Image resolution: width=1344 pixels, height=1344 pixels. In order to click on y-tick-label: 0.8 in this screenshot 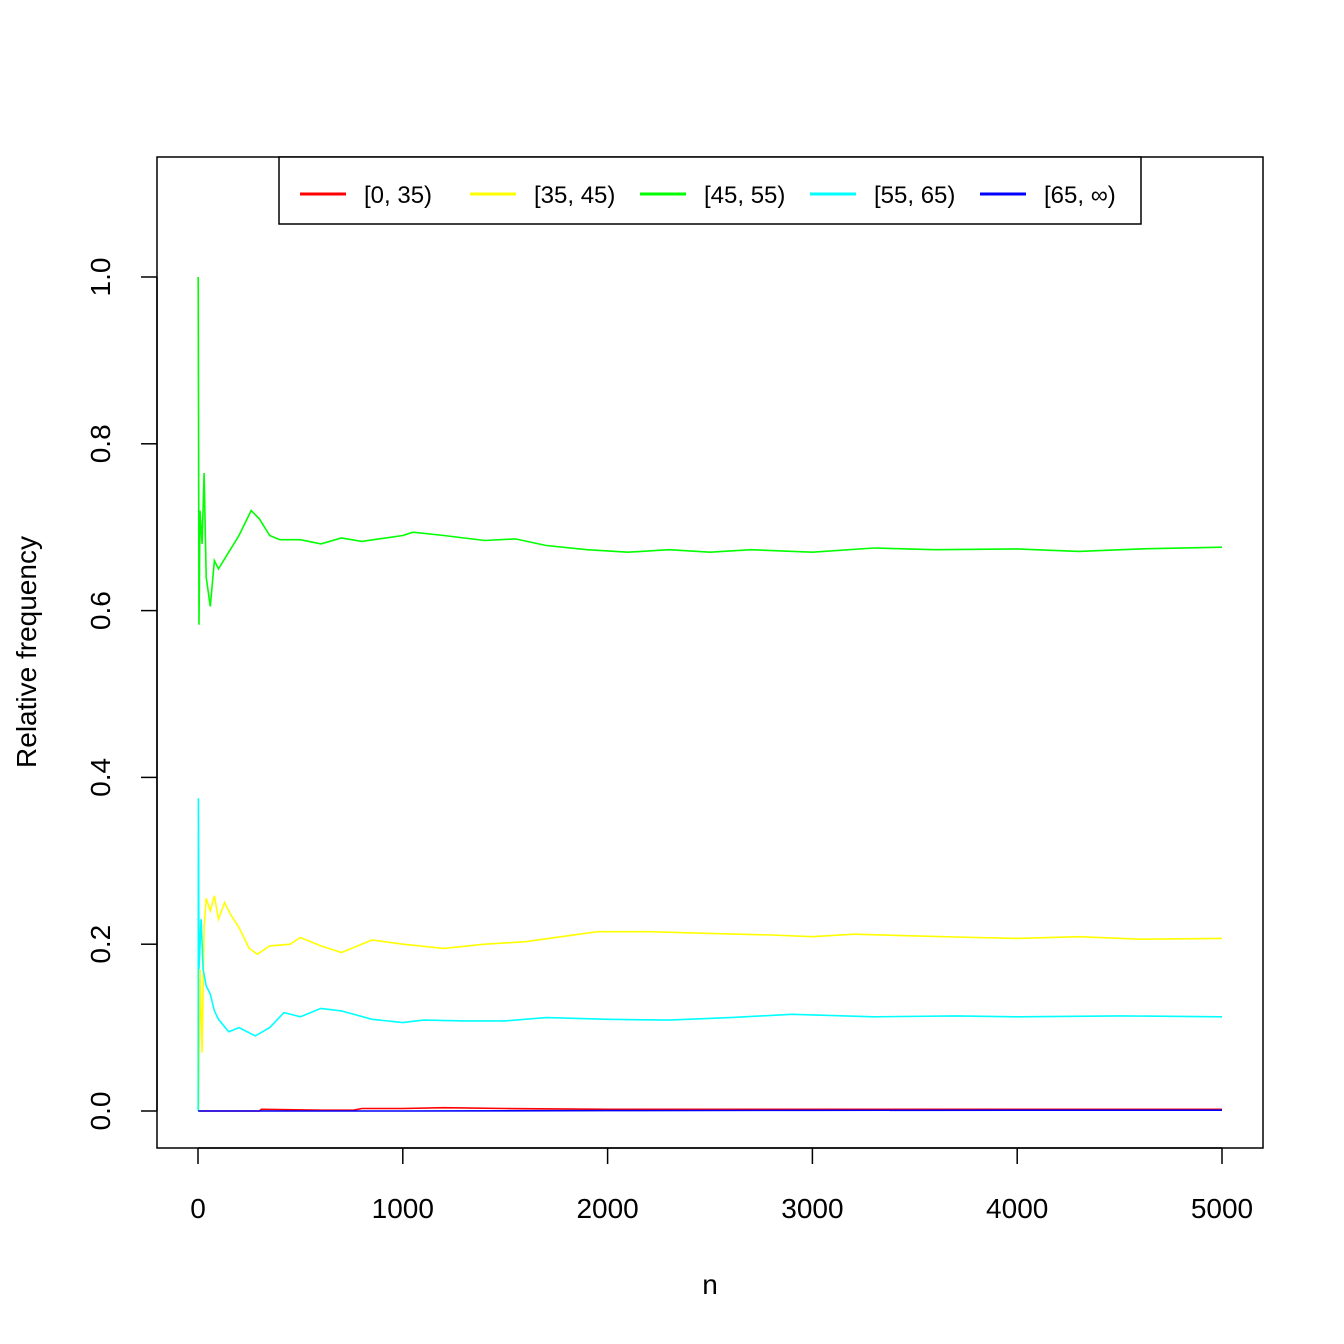, I will do `click(100, 443)`.